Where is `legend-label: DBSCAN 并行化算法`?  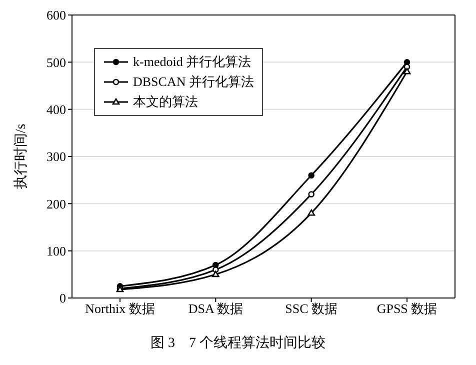
legend-label: DBSCAN 并行化算法 is located at coordinates (193, 82).